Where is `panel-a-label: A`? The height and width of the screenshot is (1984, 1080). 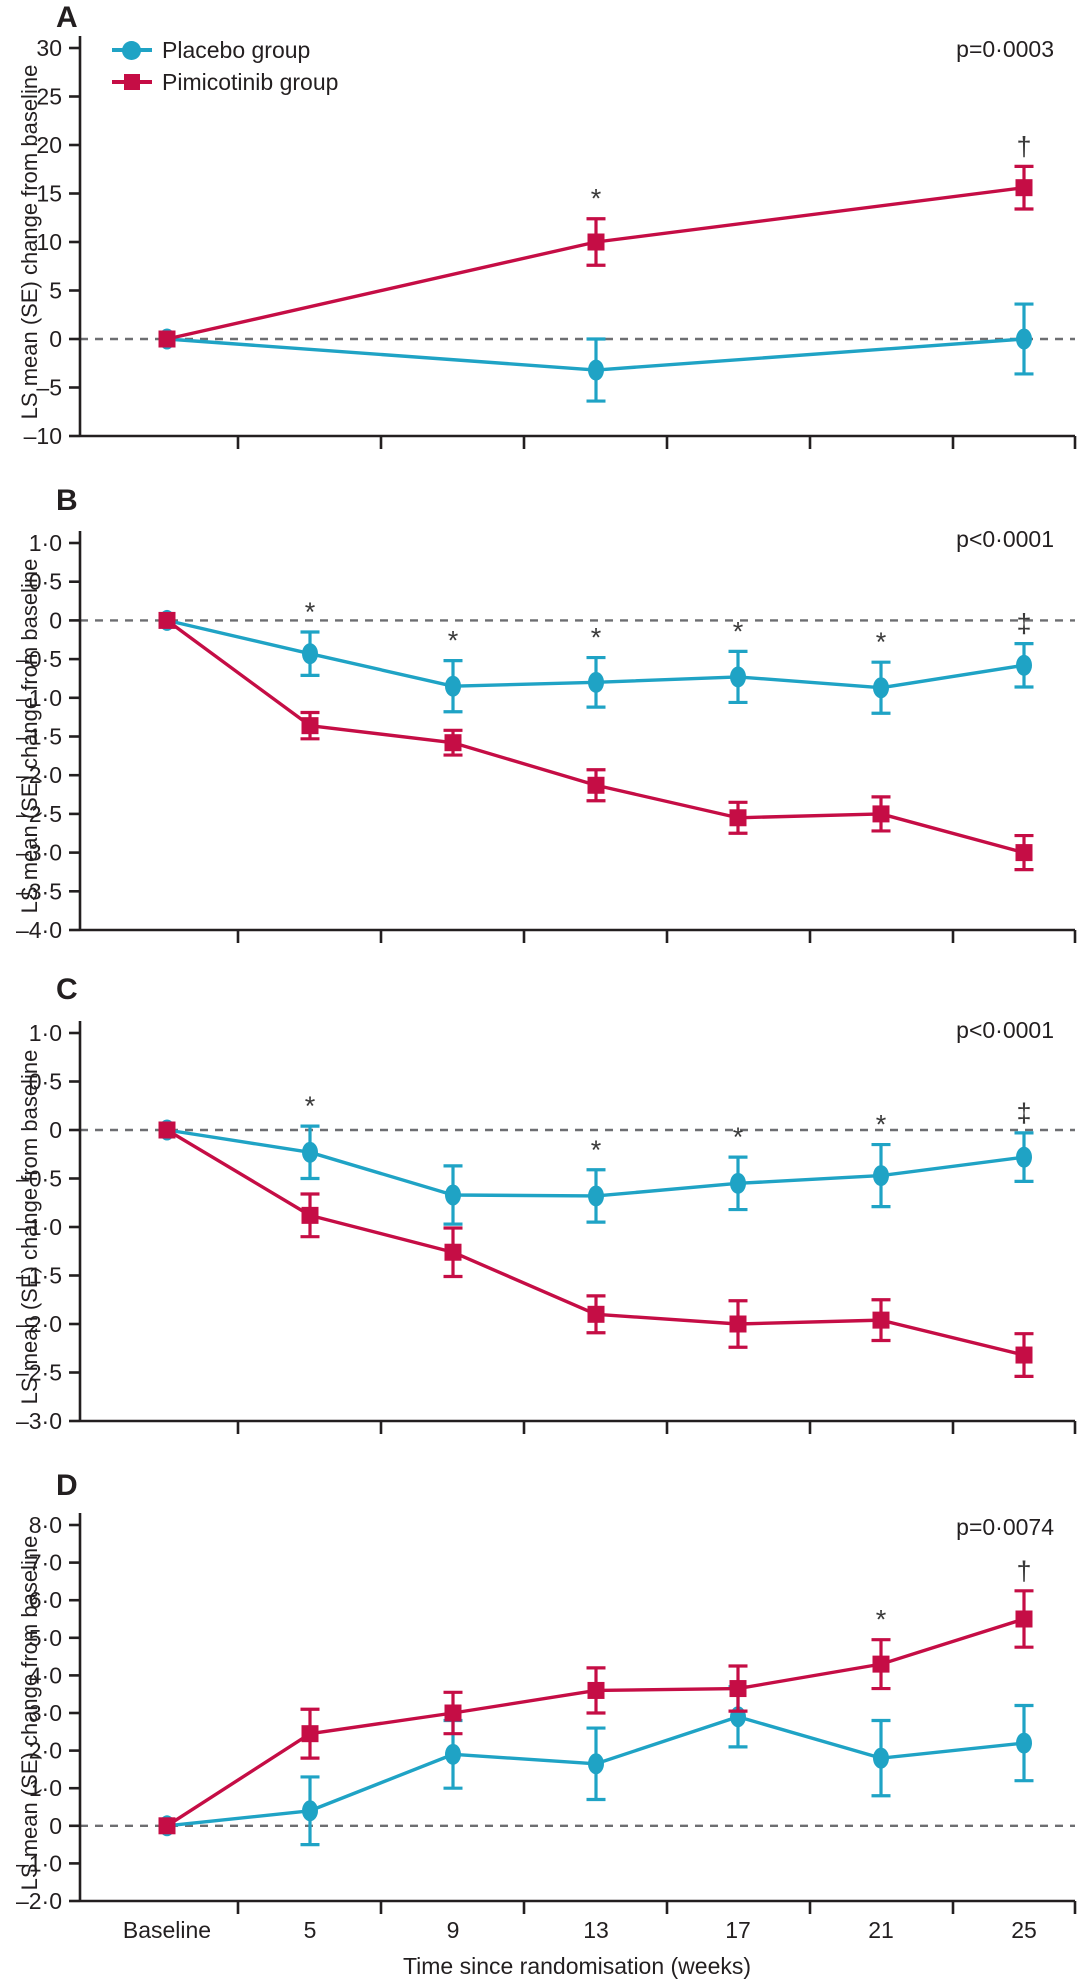 panel-a-label: A is located at coordinates (67, 17).